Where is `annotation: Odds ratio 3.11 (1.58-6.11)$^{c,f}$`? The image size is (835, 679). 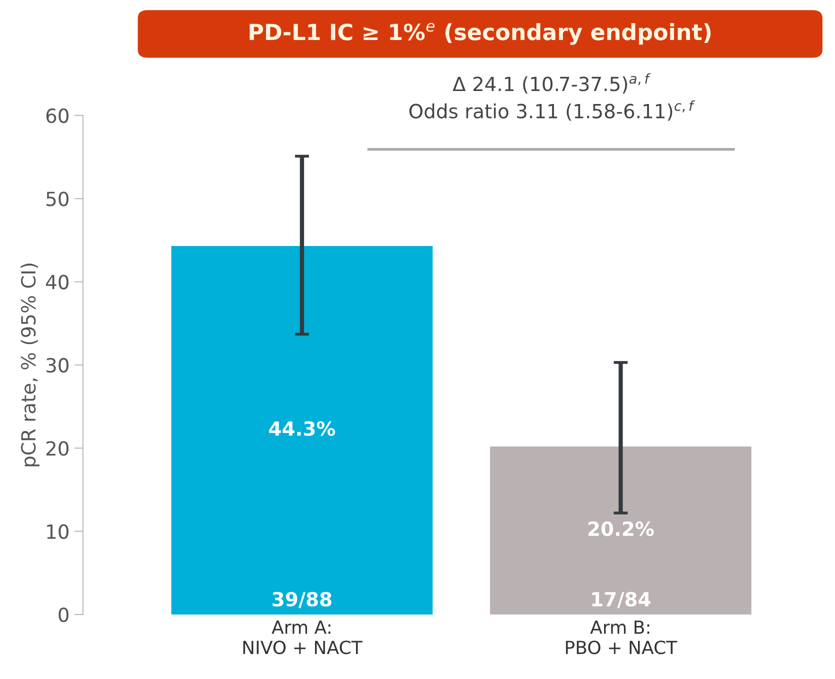
annotation: Odds ratio 3.11 (1.58-6.11)$^{c,f}$ is located at coordinates (552, 110).